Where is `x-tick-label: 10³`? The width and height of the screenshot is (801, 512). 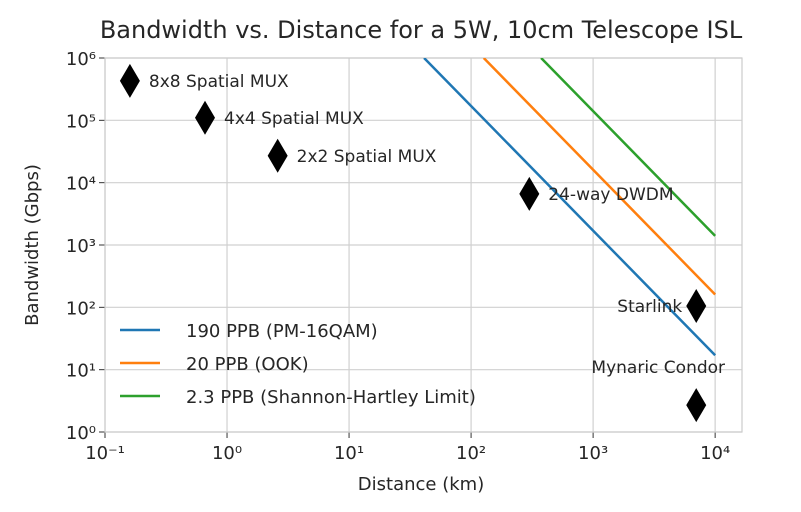
x-tick-label: 10³ is located at coordinates (593, 453).